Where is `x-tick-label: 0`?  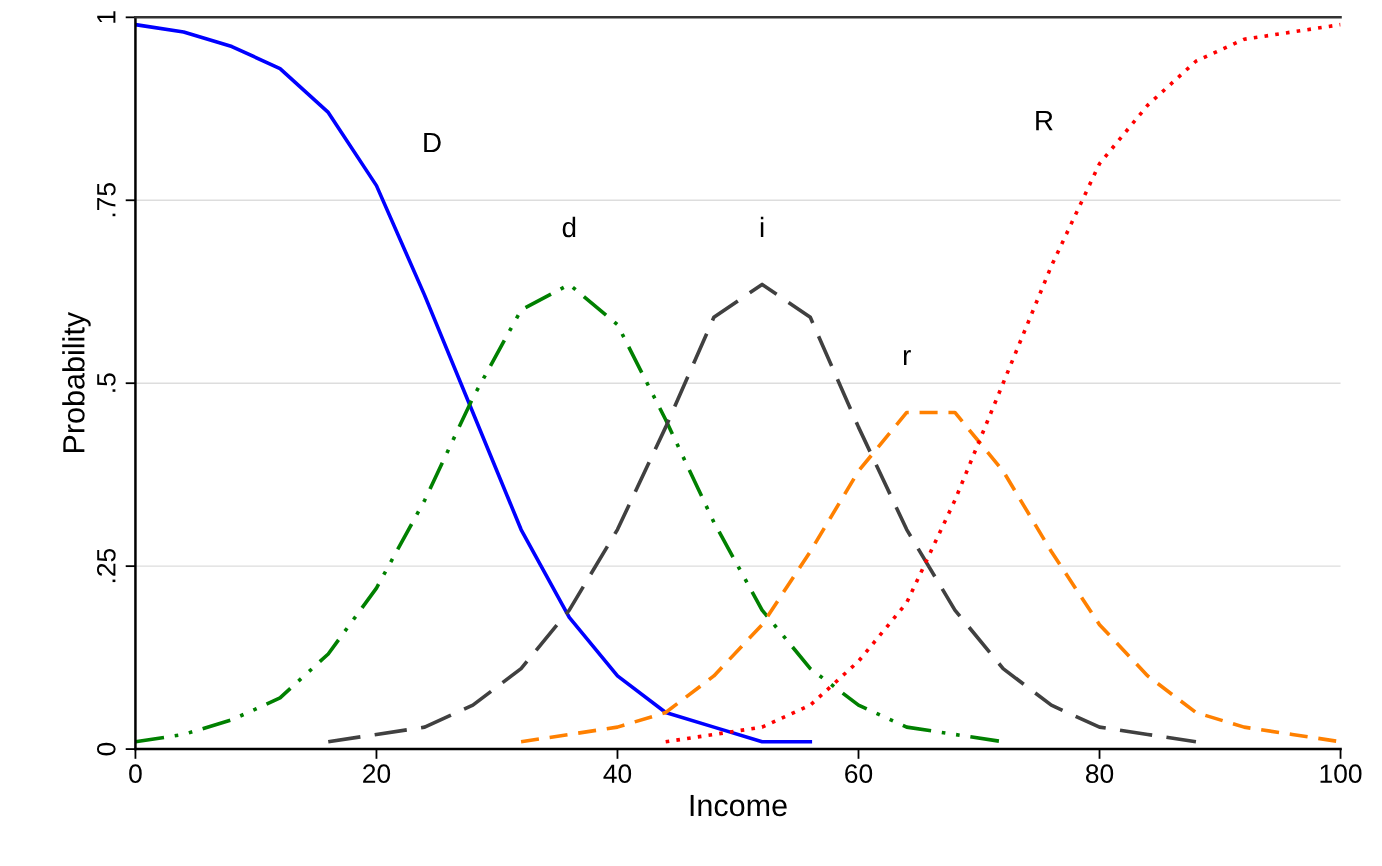 x-tick-label: 0 is located at coordinates (135, 774).